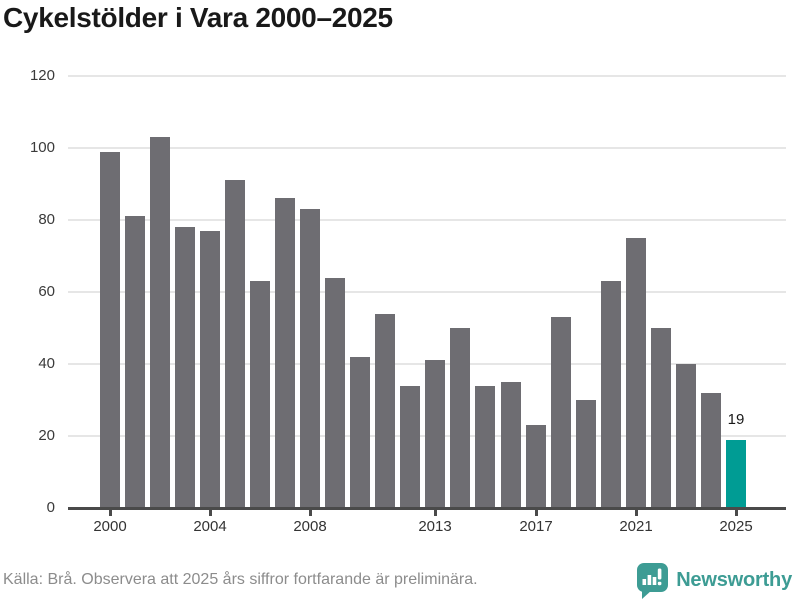 The width and height of the screenshot is (800, 600). Describe the element at coordinates (360, 432) in the screenshot. I see `bar-2010` at that location.